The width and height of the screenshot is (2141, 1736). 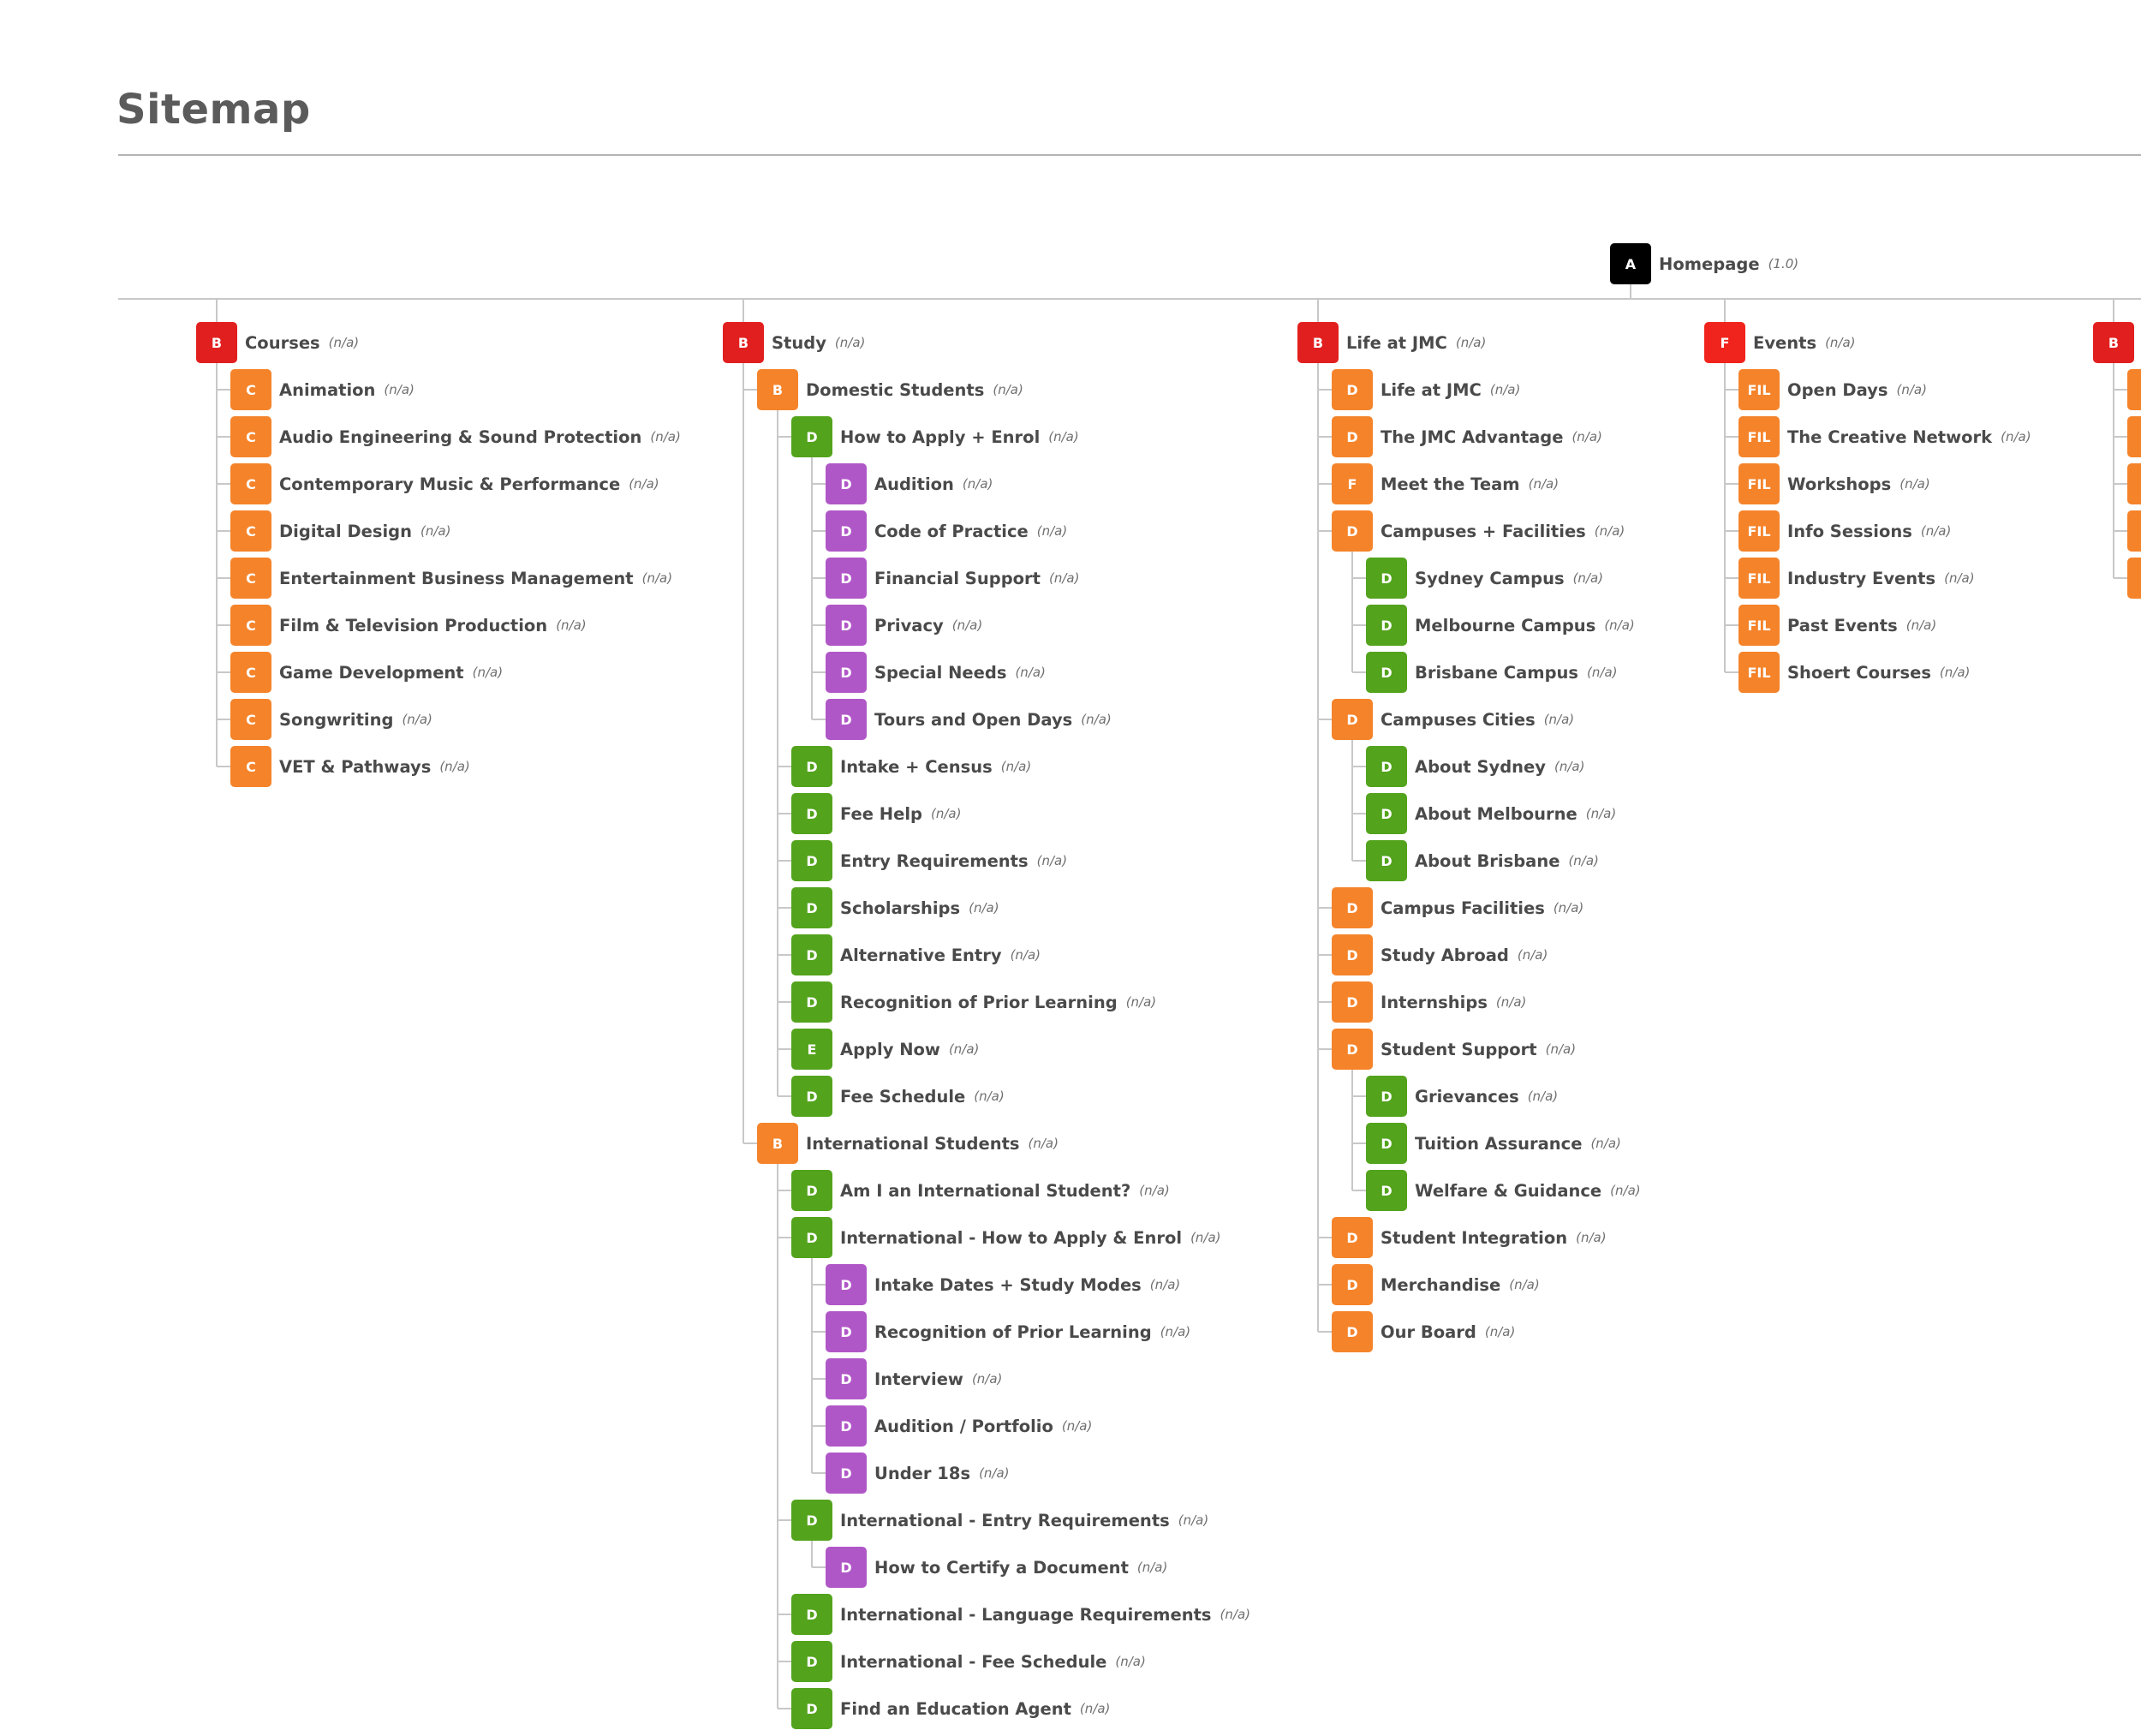 I want to click on sitemap-node: D About Sydney (n/a), so click(x=1475, y=766).